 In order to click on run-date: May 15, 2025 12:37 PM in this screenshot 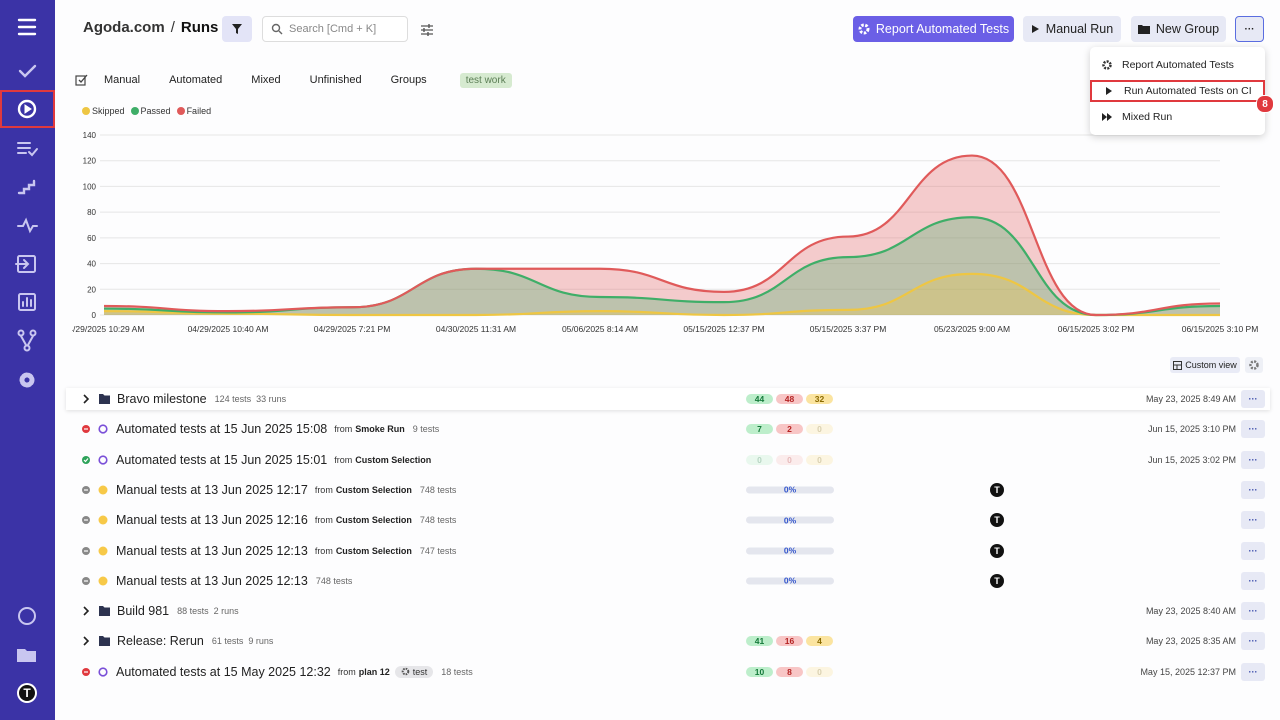, I will do `click(1188, 671)`.